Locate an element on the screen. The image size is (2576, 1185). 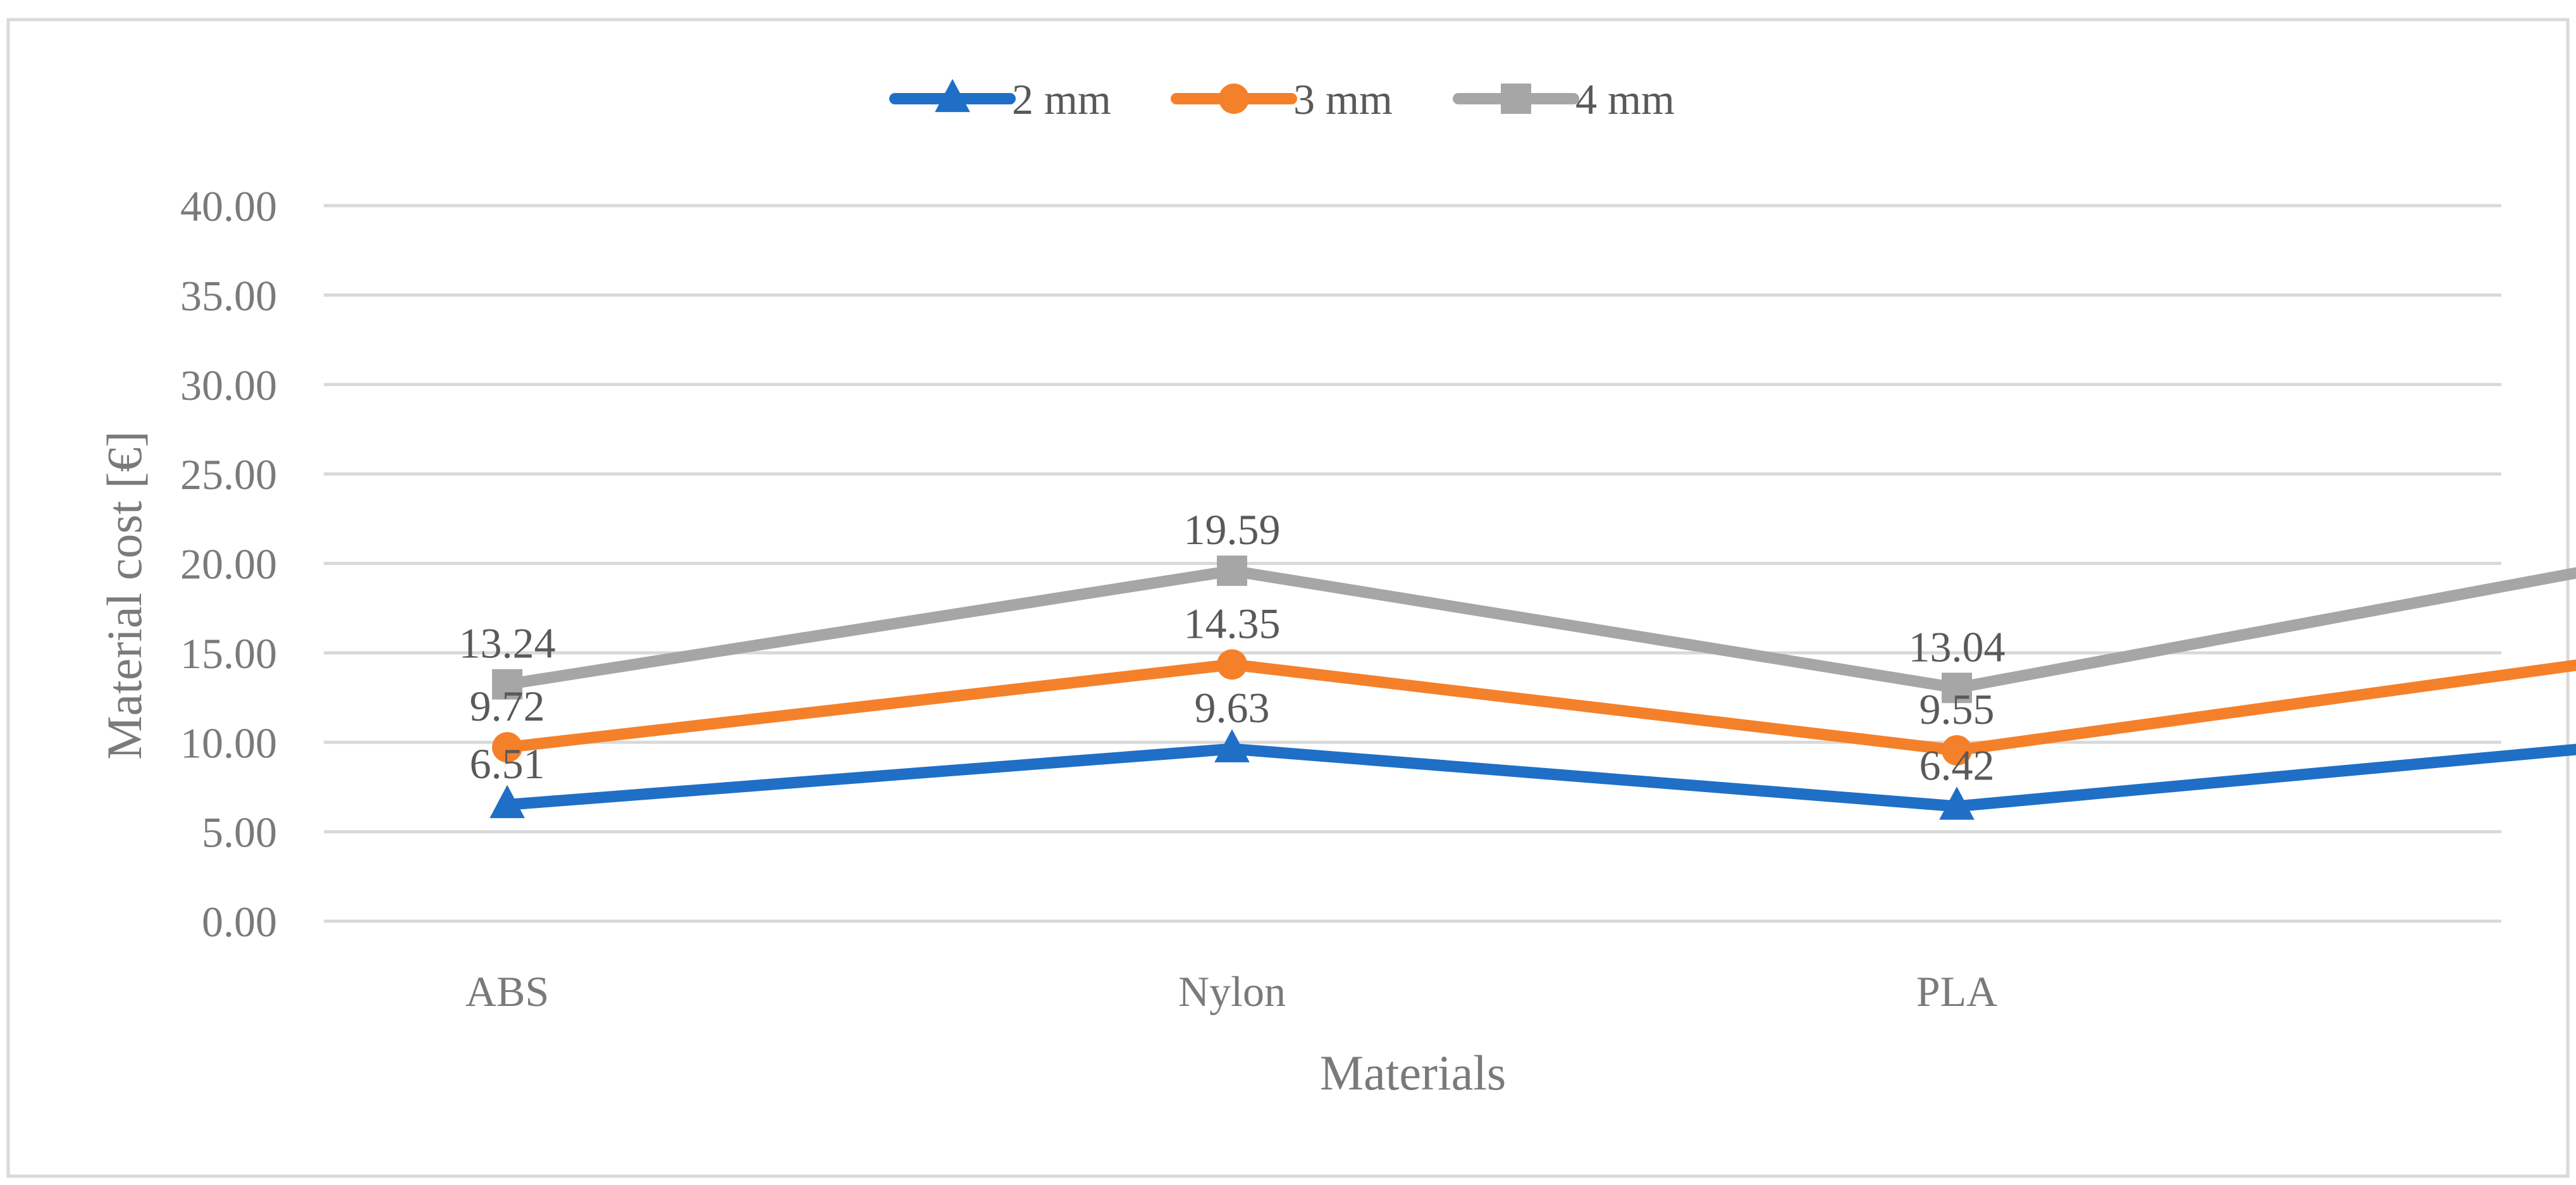
data-label: 13.24 is located at coordinates (507, 643).